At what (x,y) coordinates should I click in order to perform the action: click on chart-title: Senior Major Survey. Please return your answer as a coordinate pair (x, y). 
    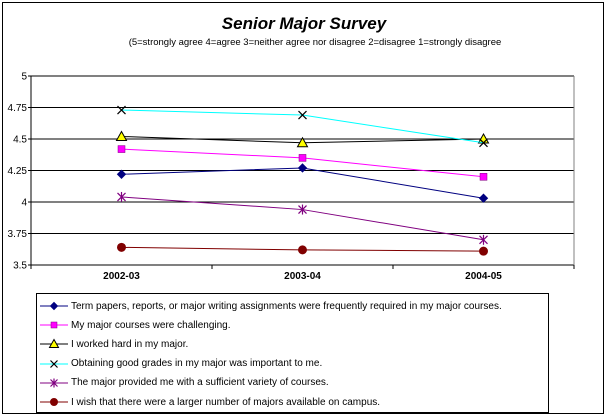
    Looking at the image, I should click on (304, 23).